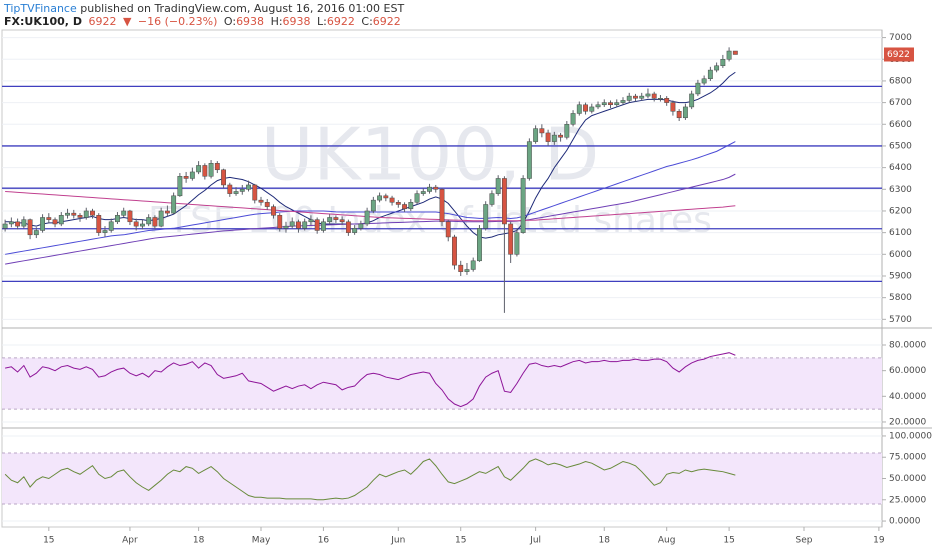 This screenshot has width=932, height=550. I want to click on y-tick-label: 5900, so click(900, 276).